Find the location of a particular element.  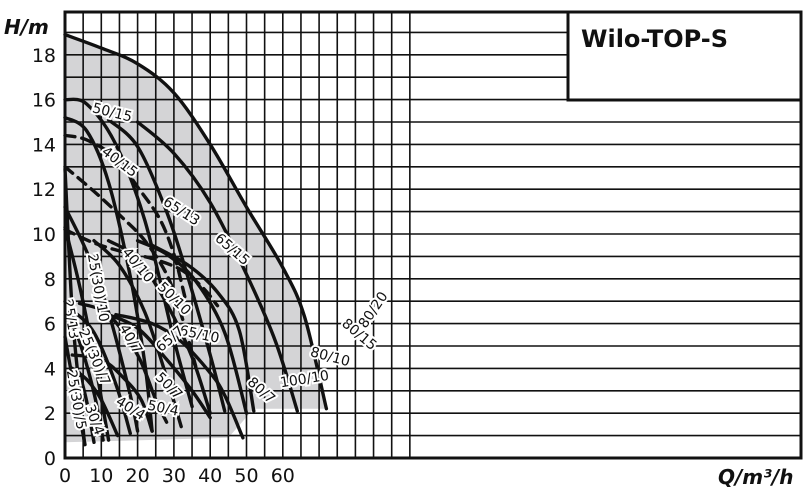

x-tick-label: 10 is located at coordinates (101, 476).